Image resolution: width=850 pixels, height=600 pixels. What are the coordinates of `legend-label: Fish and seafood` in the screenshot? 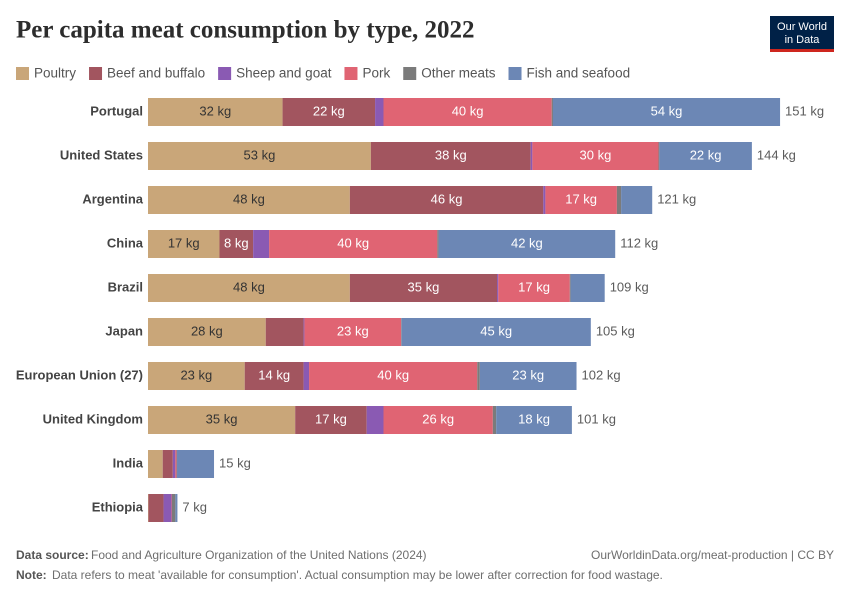 It's located at (579, 73).